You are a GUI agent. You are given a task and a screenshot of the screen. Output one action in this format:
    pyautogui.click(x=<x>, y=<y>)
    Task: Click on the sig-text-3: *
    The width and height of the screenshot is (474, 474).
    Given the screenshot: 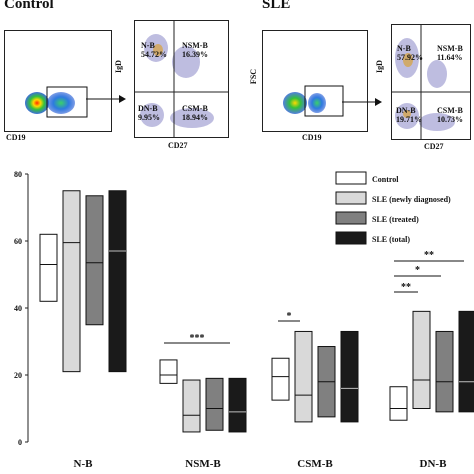 What is the action you would take?
    pyautogui.click(x=417, y=270)
    